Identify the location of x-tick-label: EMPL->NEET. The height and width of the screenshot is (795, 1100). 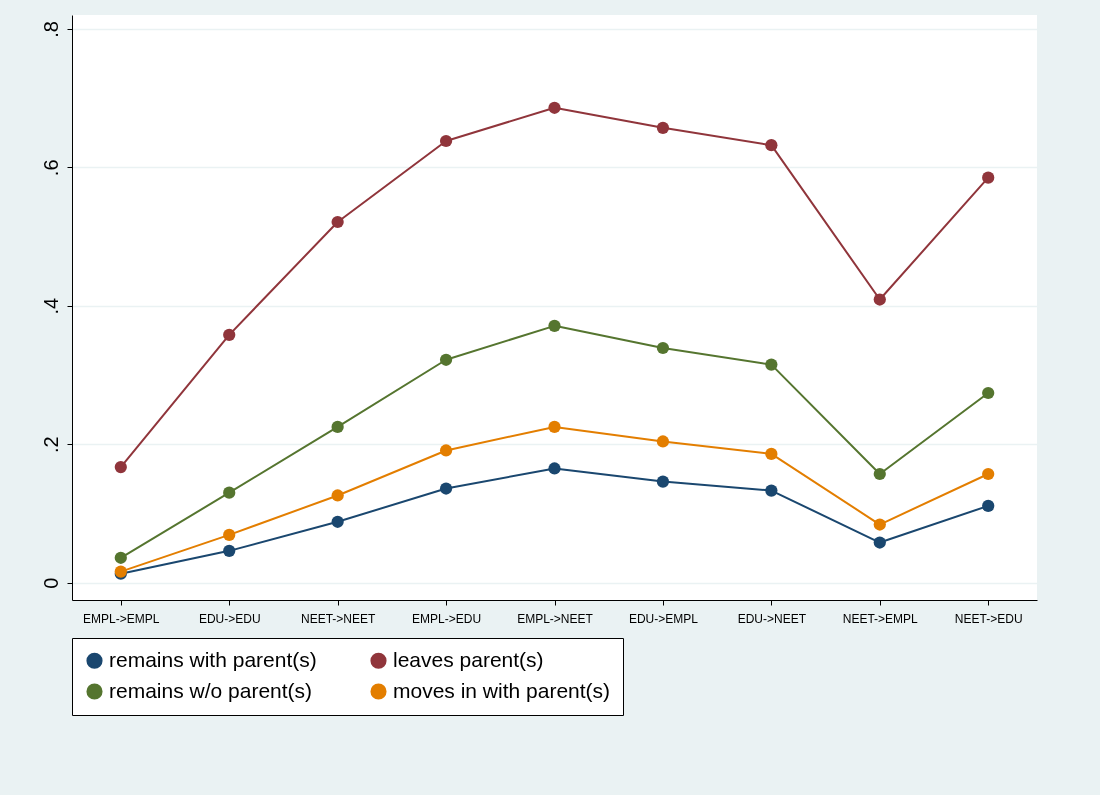
(555, 618).